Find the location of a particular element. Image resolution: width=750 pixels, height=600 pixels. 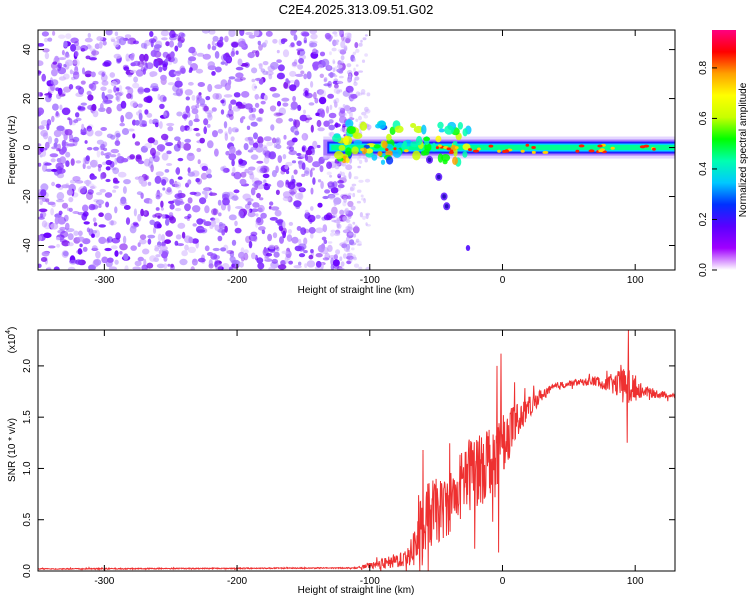

snr-scale-base: (x10 is located at coordinates (12, 343).